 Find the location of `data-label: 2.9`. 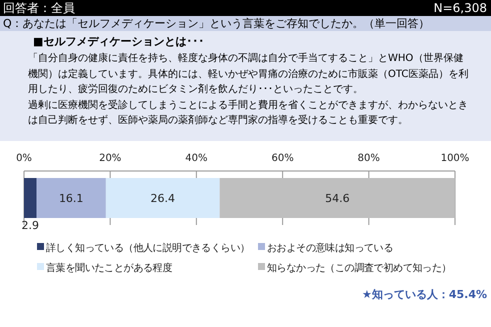

data-label: 2.9 is located at coordinates (30, 225).